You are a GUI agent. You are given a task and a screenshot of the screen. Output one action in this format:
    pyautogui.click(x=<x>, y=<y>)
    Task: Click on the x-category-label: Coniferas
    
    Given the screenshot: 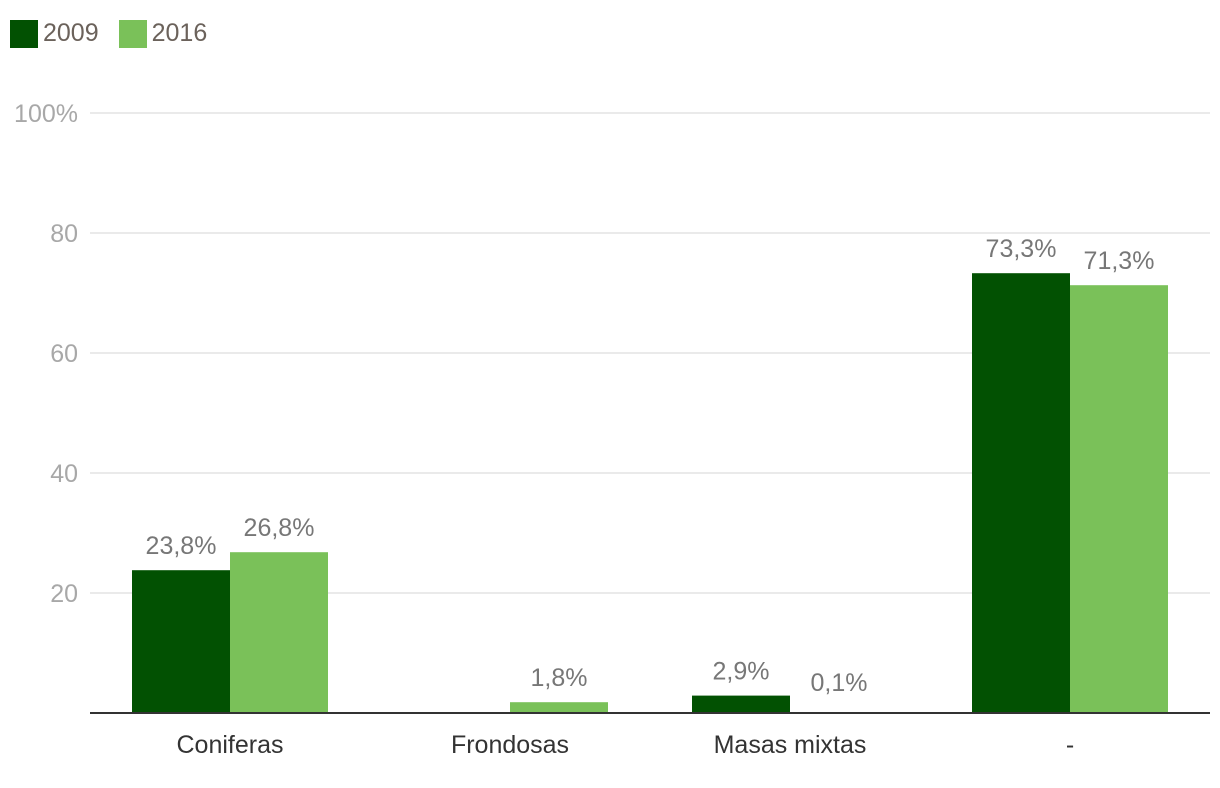 What is the action you would take?
    pyautogui.click(x=230, y=745)
    